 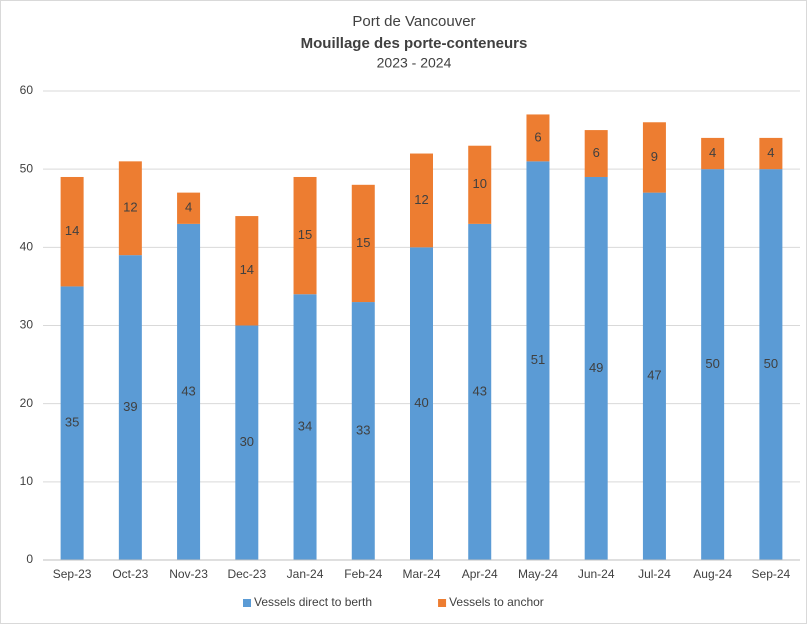 I want to click on x-tick-label: Apr-24, so click(x=480, y=574).